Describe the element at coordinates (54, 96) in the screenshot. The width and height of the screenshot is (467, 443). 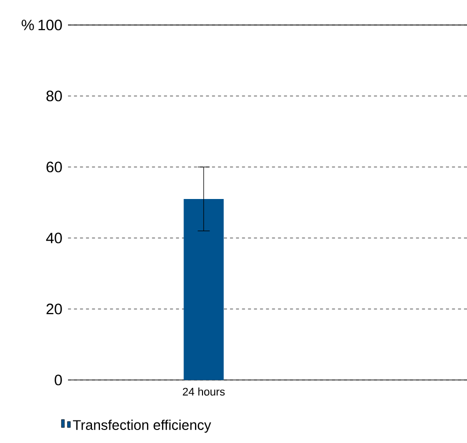
I see `y-tick-label: 80` at that location.